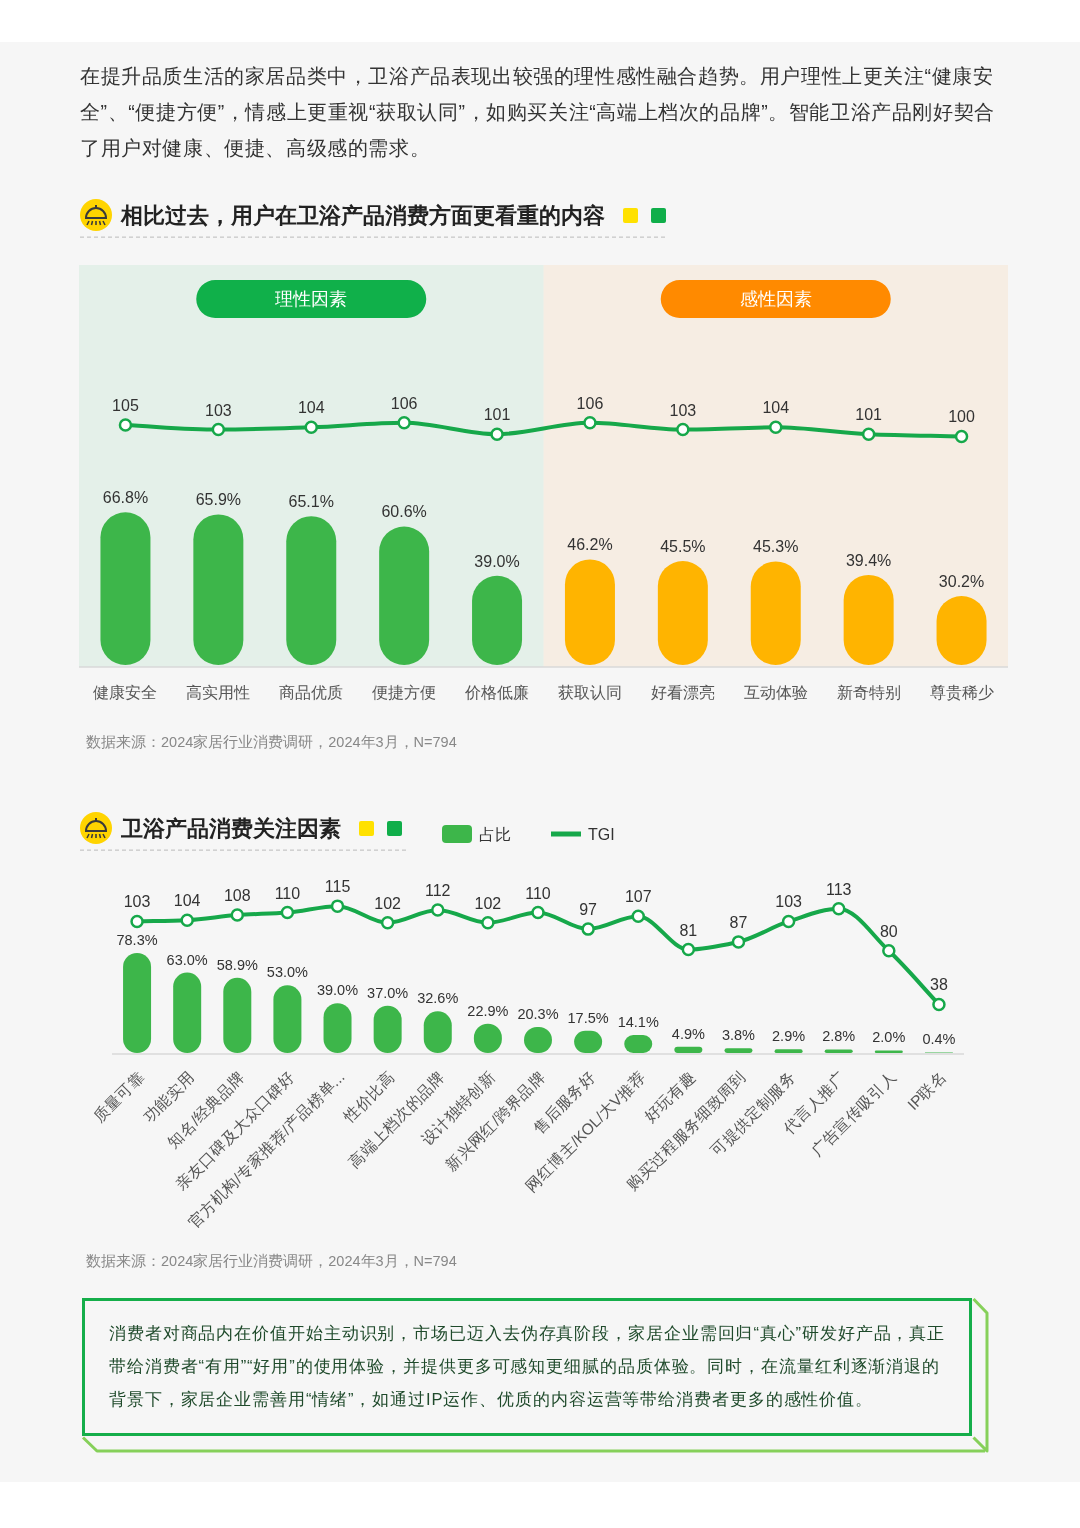  What do you see at coordinates (231, 828) in the screenshot?
I see `chart-title: 卫浴产品消费关注因素` at bounding box center [231, 828].